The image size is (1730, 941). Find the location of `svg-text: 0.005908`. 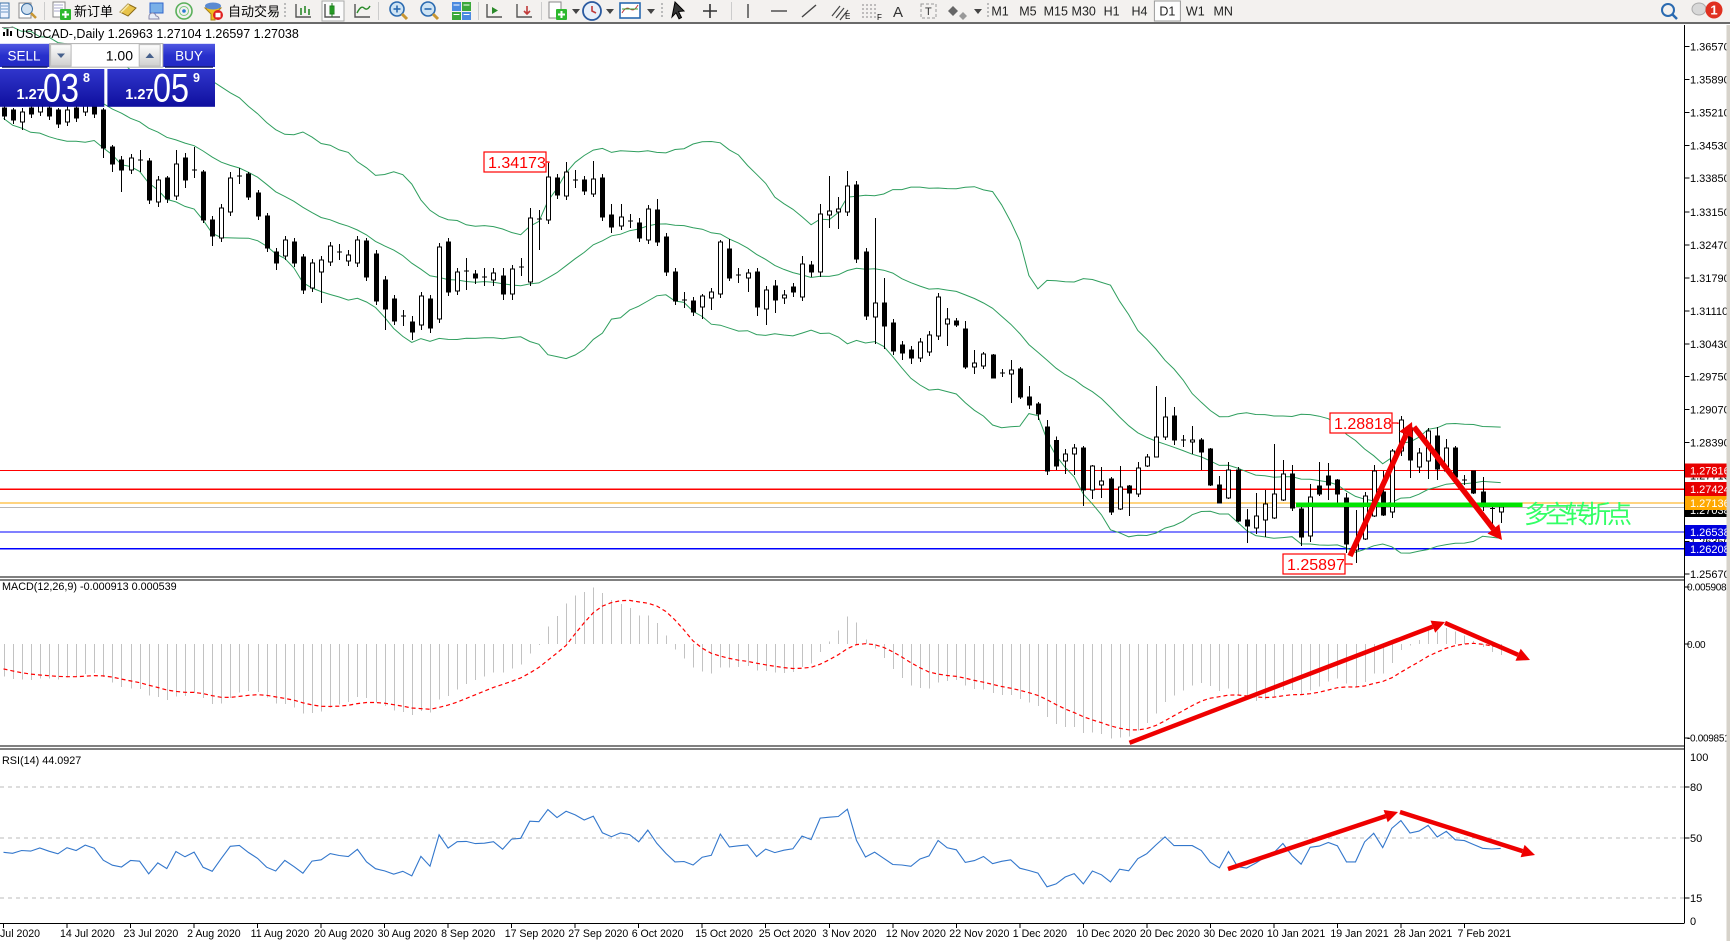

svg-text: 0.005908 is located at coordinates (1707, 588).